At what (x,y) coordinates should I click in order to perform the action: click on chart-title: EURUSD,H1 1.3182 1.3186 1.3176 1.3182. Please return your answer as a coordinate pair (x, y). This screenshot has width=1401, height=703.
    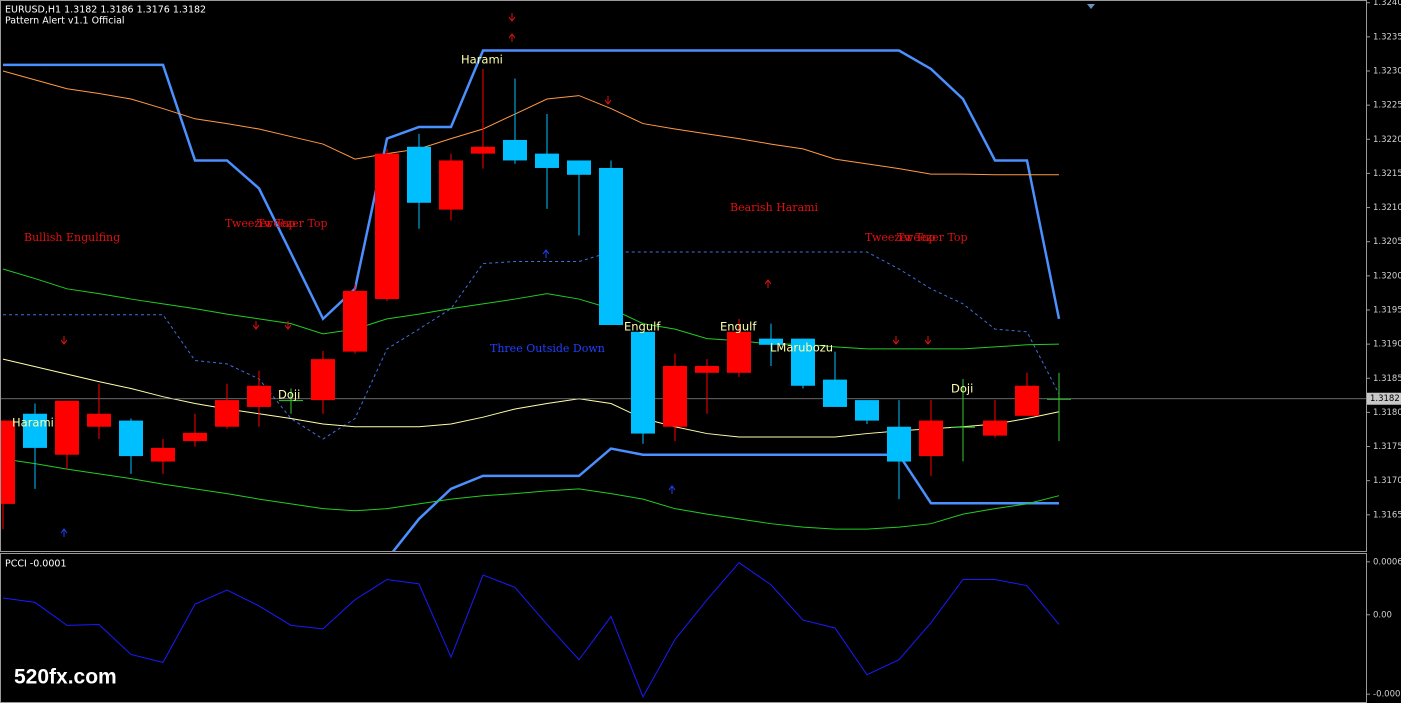
    Looking at the image, I should click on (105, 10).